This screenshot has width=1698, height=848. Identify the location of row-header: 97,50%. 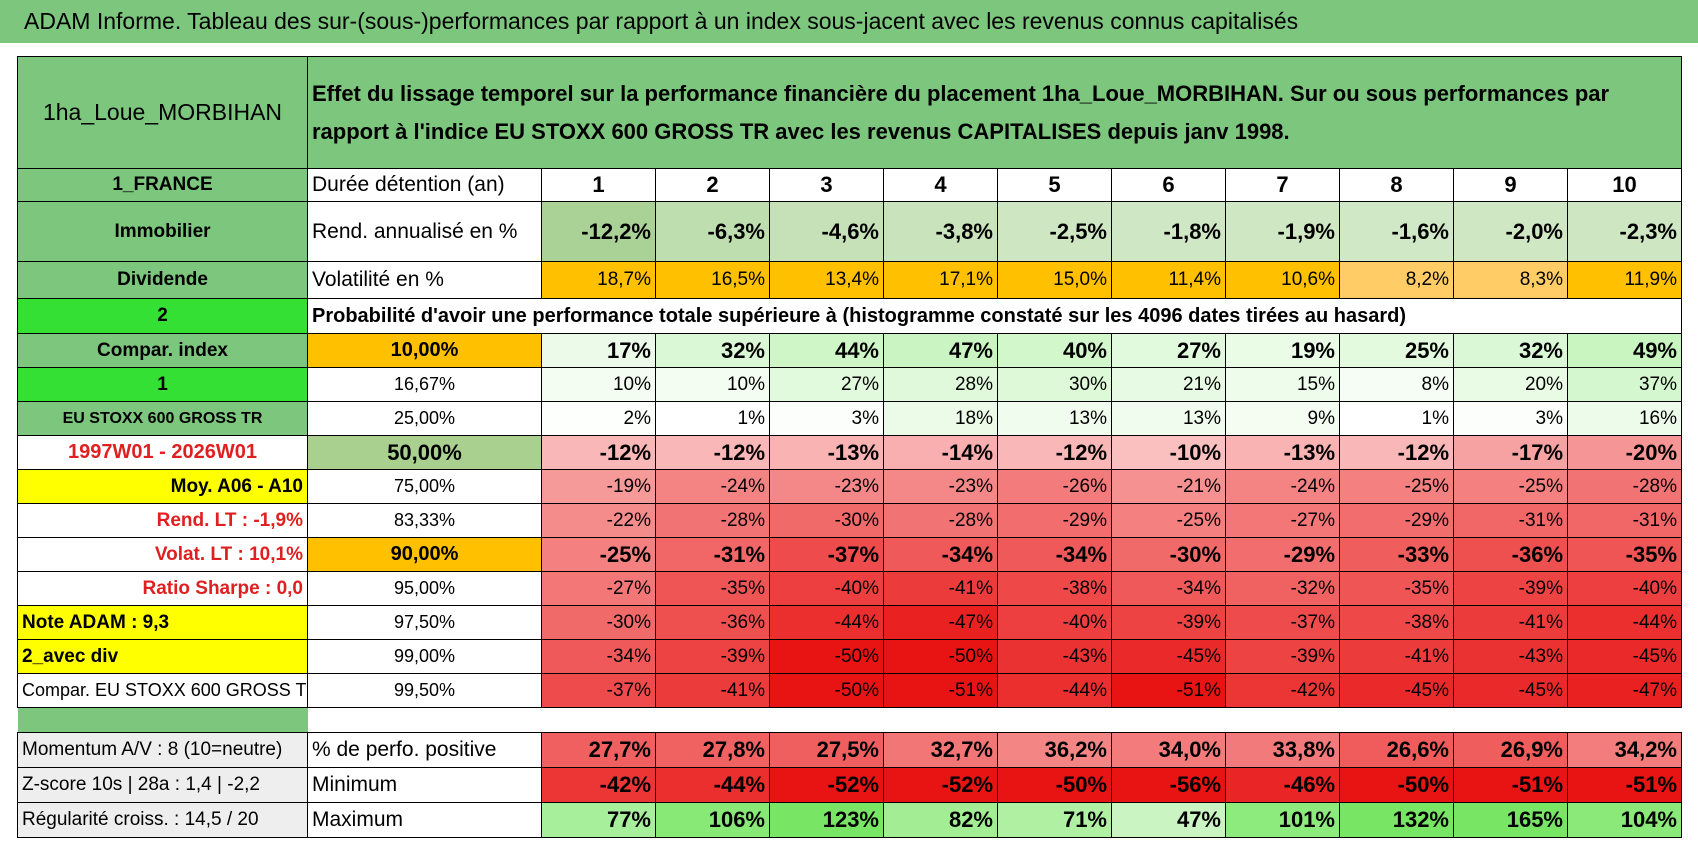
(424, 622).